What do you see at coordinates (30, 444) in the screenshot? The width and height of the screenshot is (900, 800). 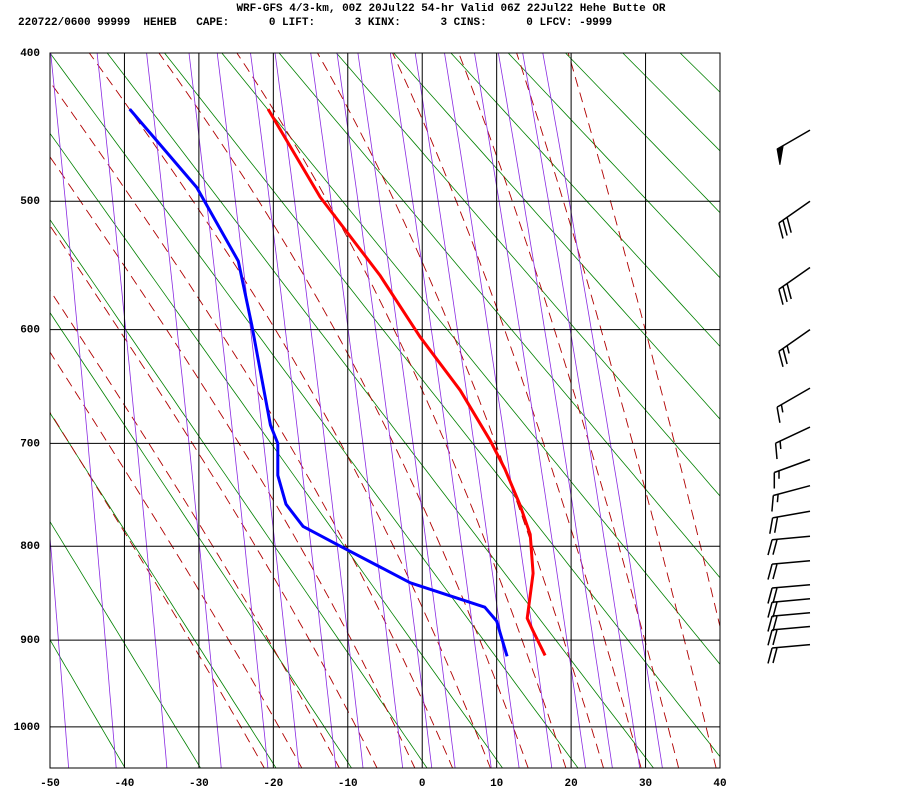 I see `y-tick-label: 700` at bounding box center [30, 444].